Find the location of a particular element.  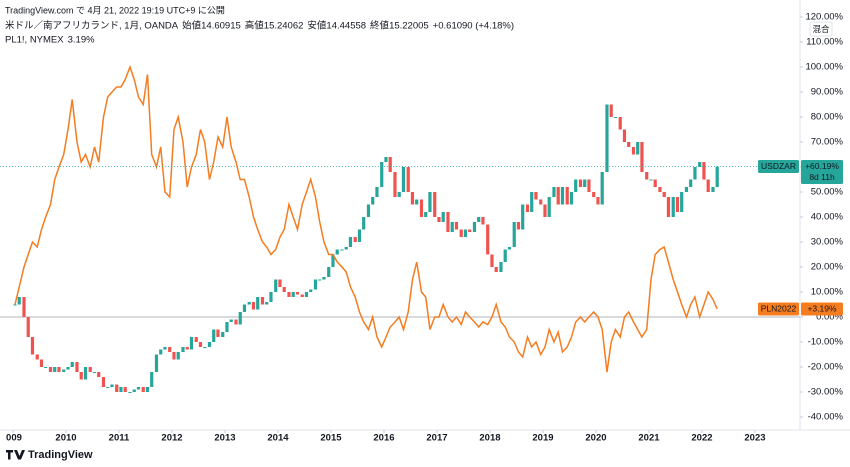

ohlc-value: 15.22005 is located at coordinates (409, 26).